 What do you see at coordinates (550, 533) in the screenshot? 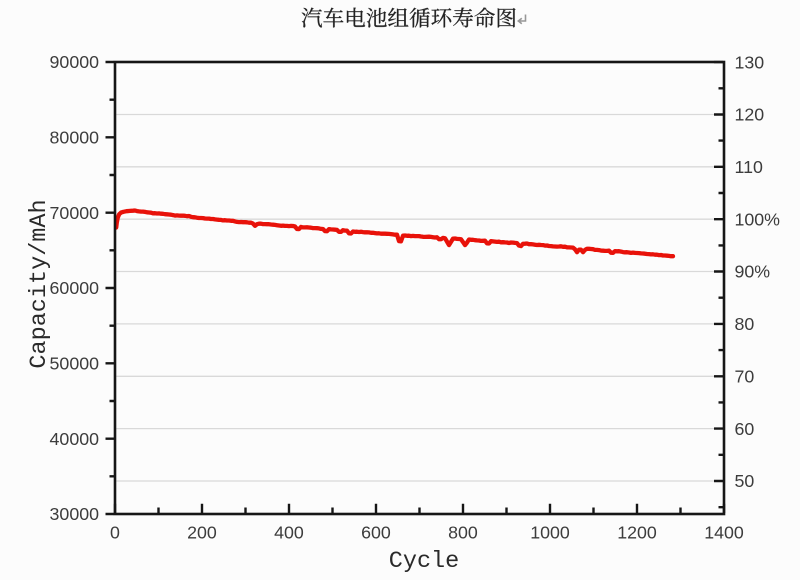
I see `svg-text: 1000` at bounding box center [550, 533].